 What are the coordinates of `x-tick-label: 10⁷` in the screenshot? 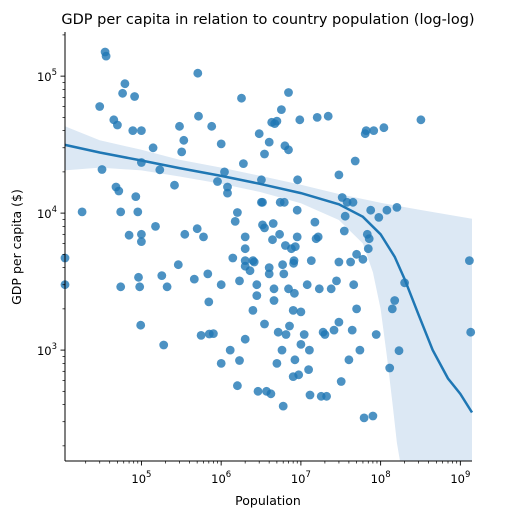 It's located at (301, 478).